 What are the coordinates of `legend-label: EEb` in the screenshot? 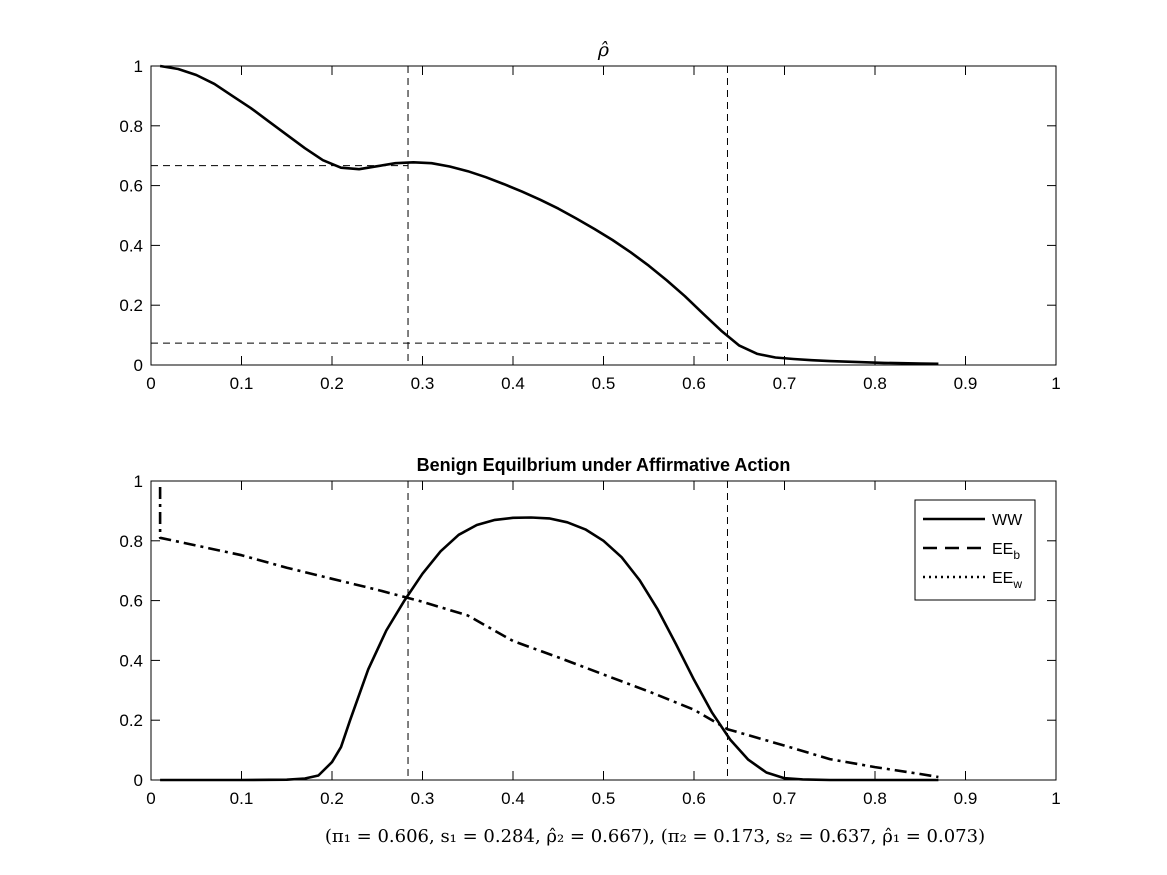 It's located at (1006, 551).